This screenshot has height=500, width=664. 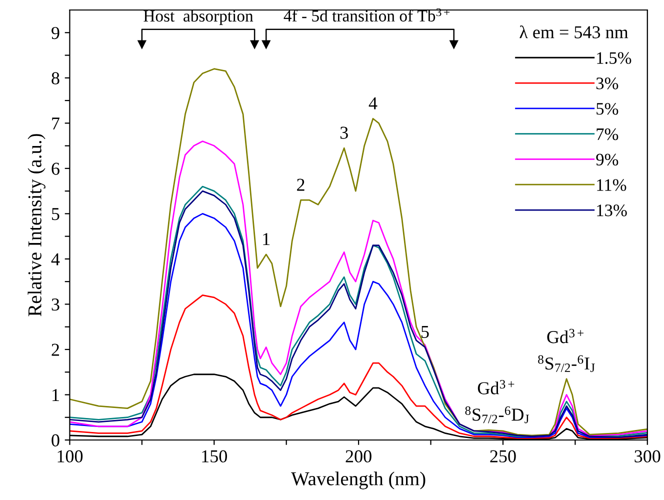 I want to click on x-axis-title: Wavelength (nm), so click(x=358, y=481).